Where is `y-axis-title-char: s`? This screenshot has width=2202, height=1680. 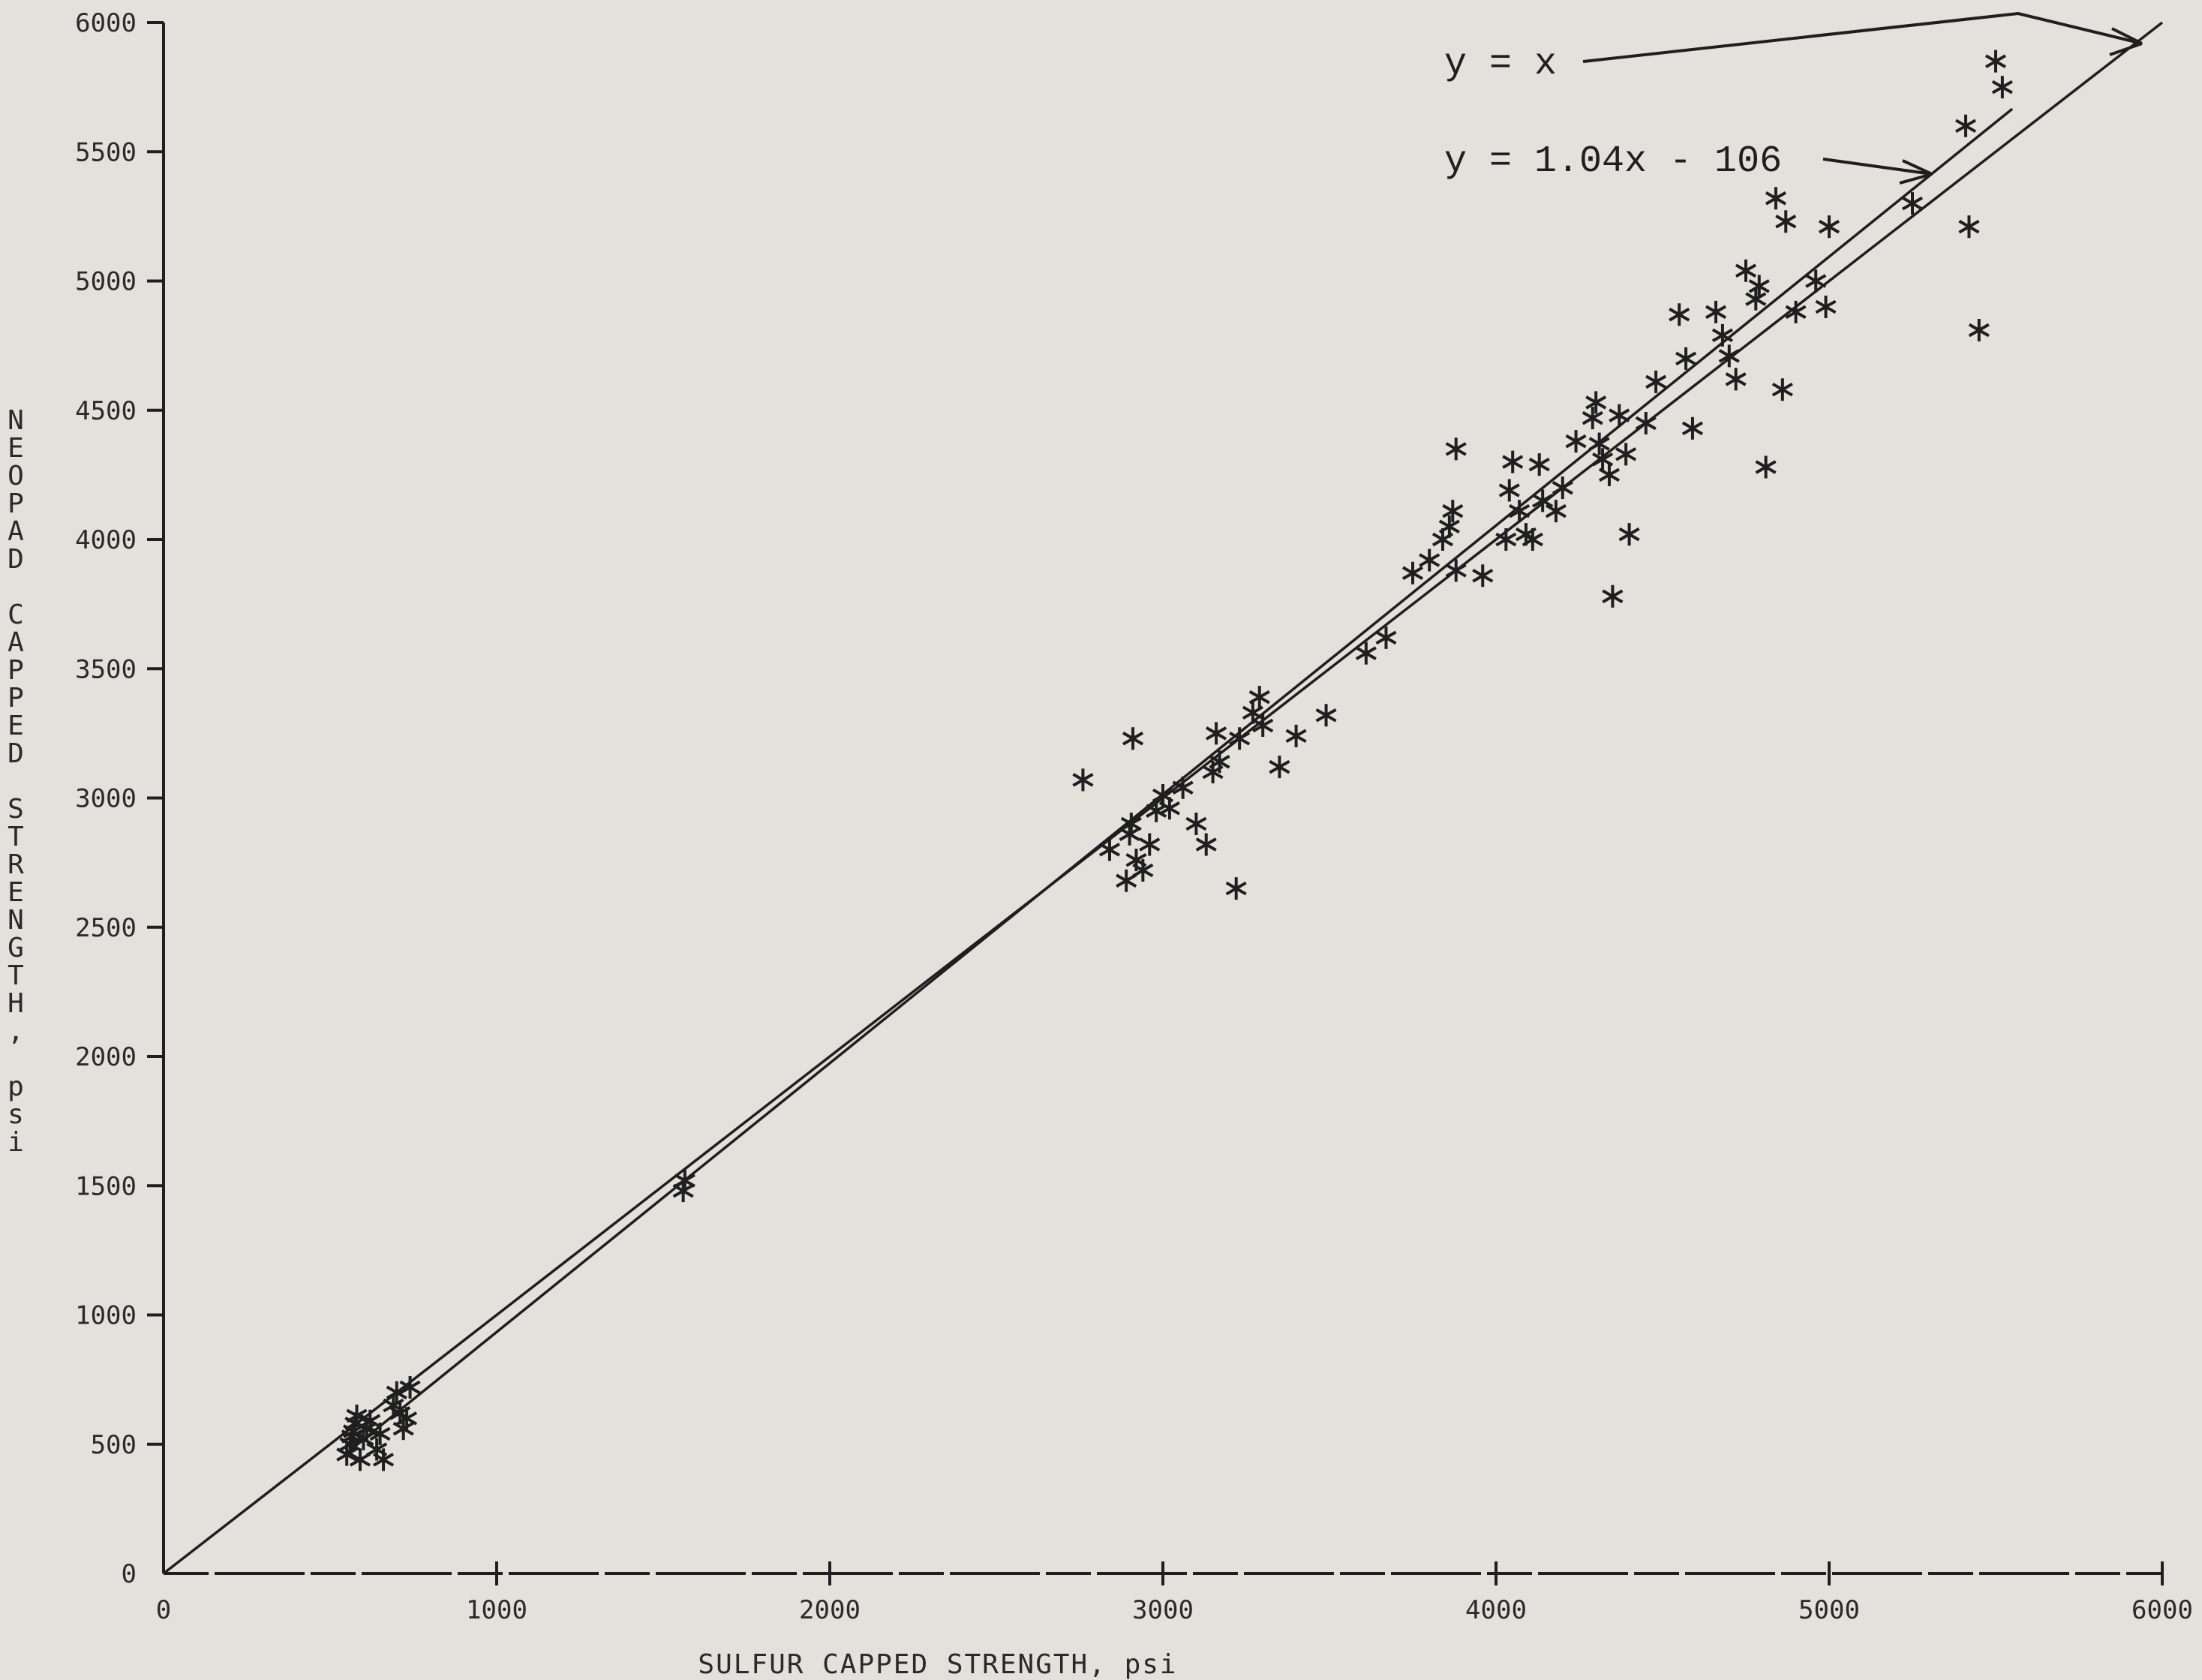
y-axis-title-char: s is located at coordinates (17, 1114).